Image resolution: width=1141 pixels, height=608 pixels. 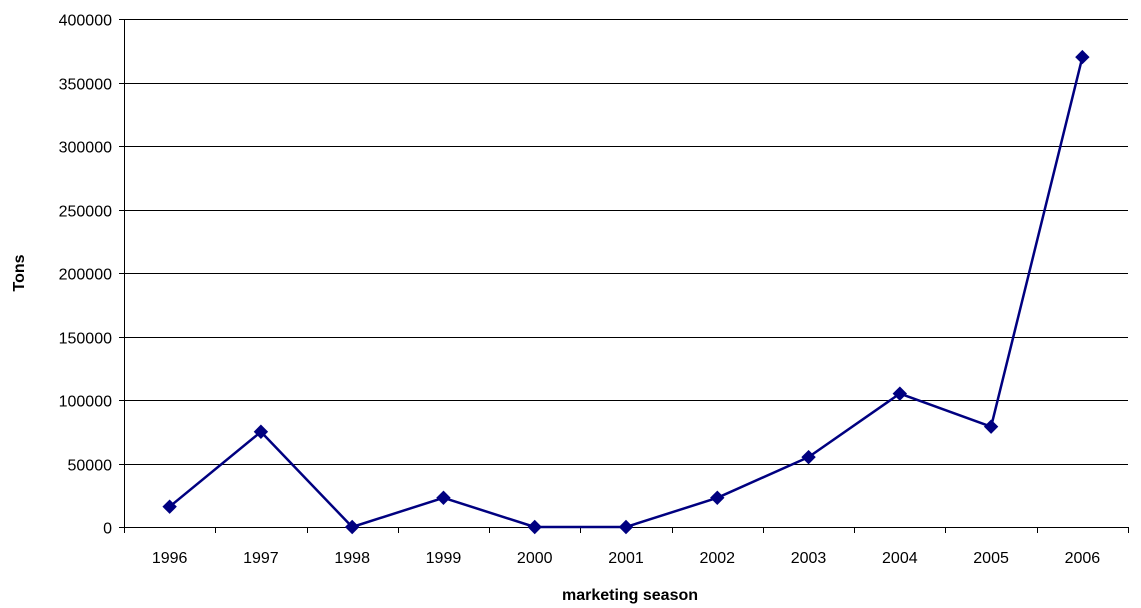 What do you see at coordinates (85, 275) in the screenshot?
I see `y-tick-label: 200000` at bounding box center [85, 275].